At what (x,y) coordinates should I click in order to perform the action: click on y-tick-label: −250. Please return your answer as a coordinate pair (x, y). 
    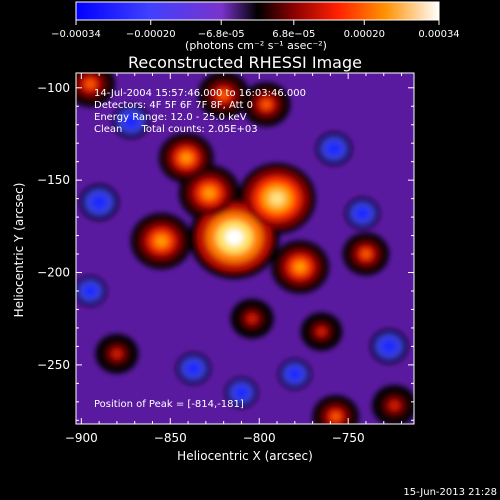
    Looking at the image, I should click on (53, 365).